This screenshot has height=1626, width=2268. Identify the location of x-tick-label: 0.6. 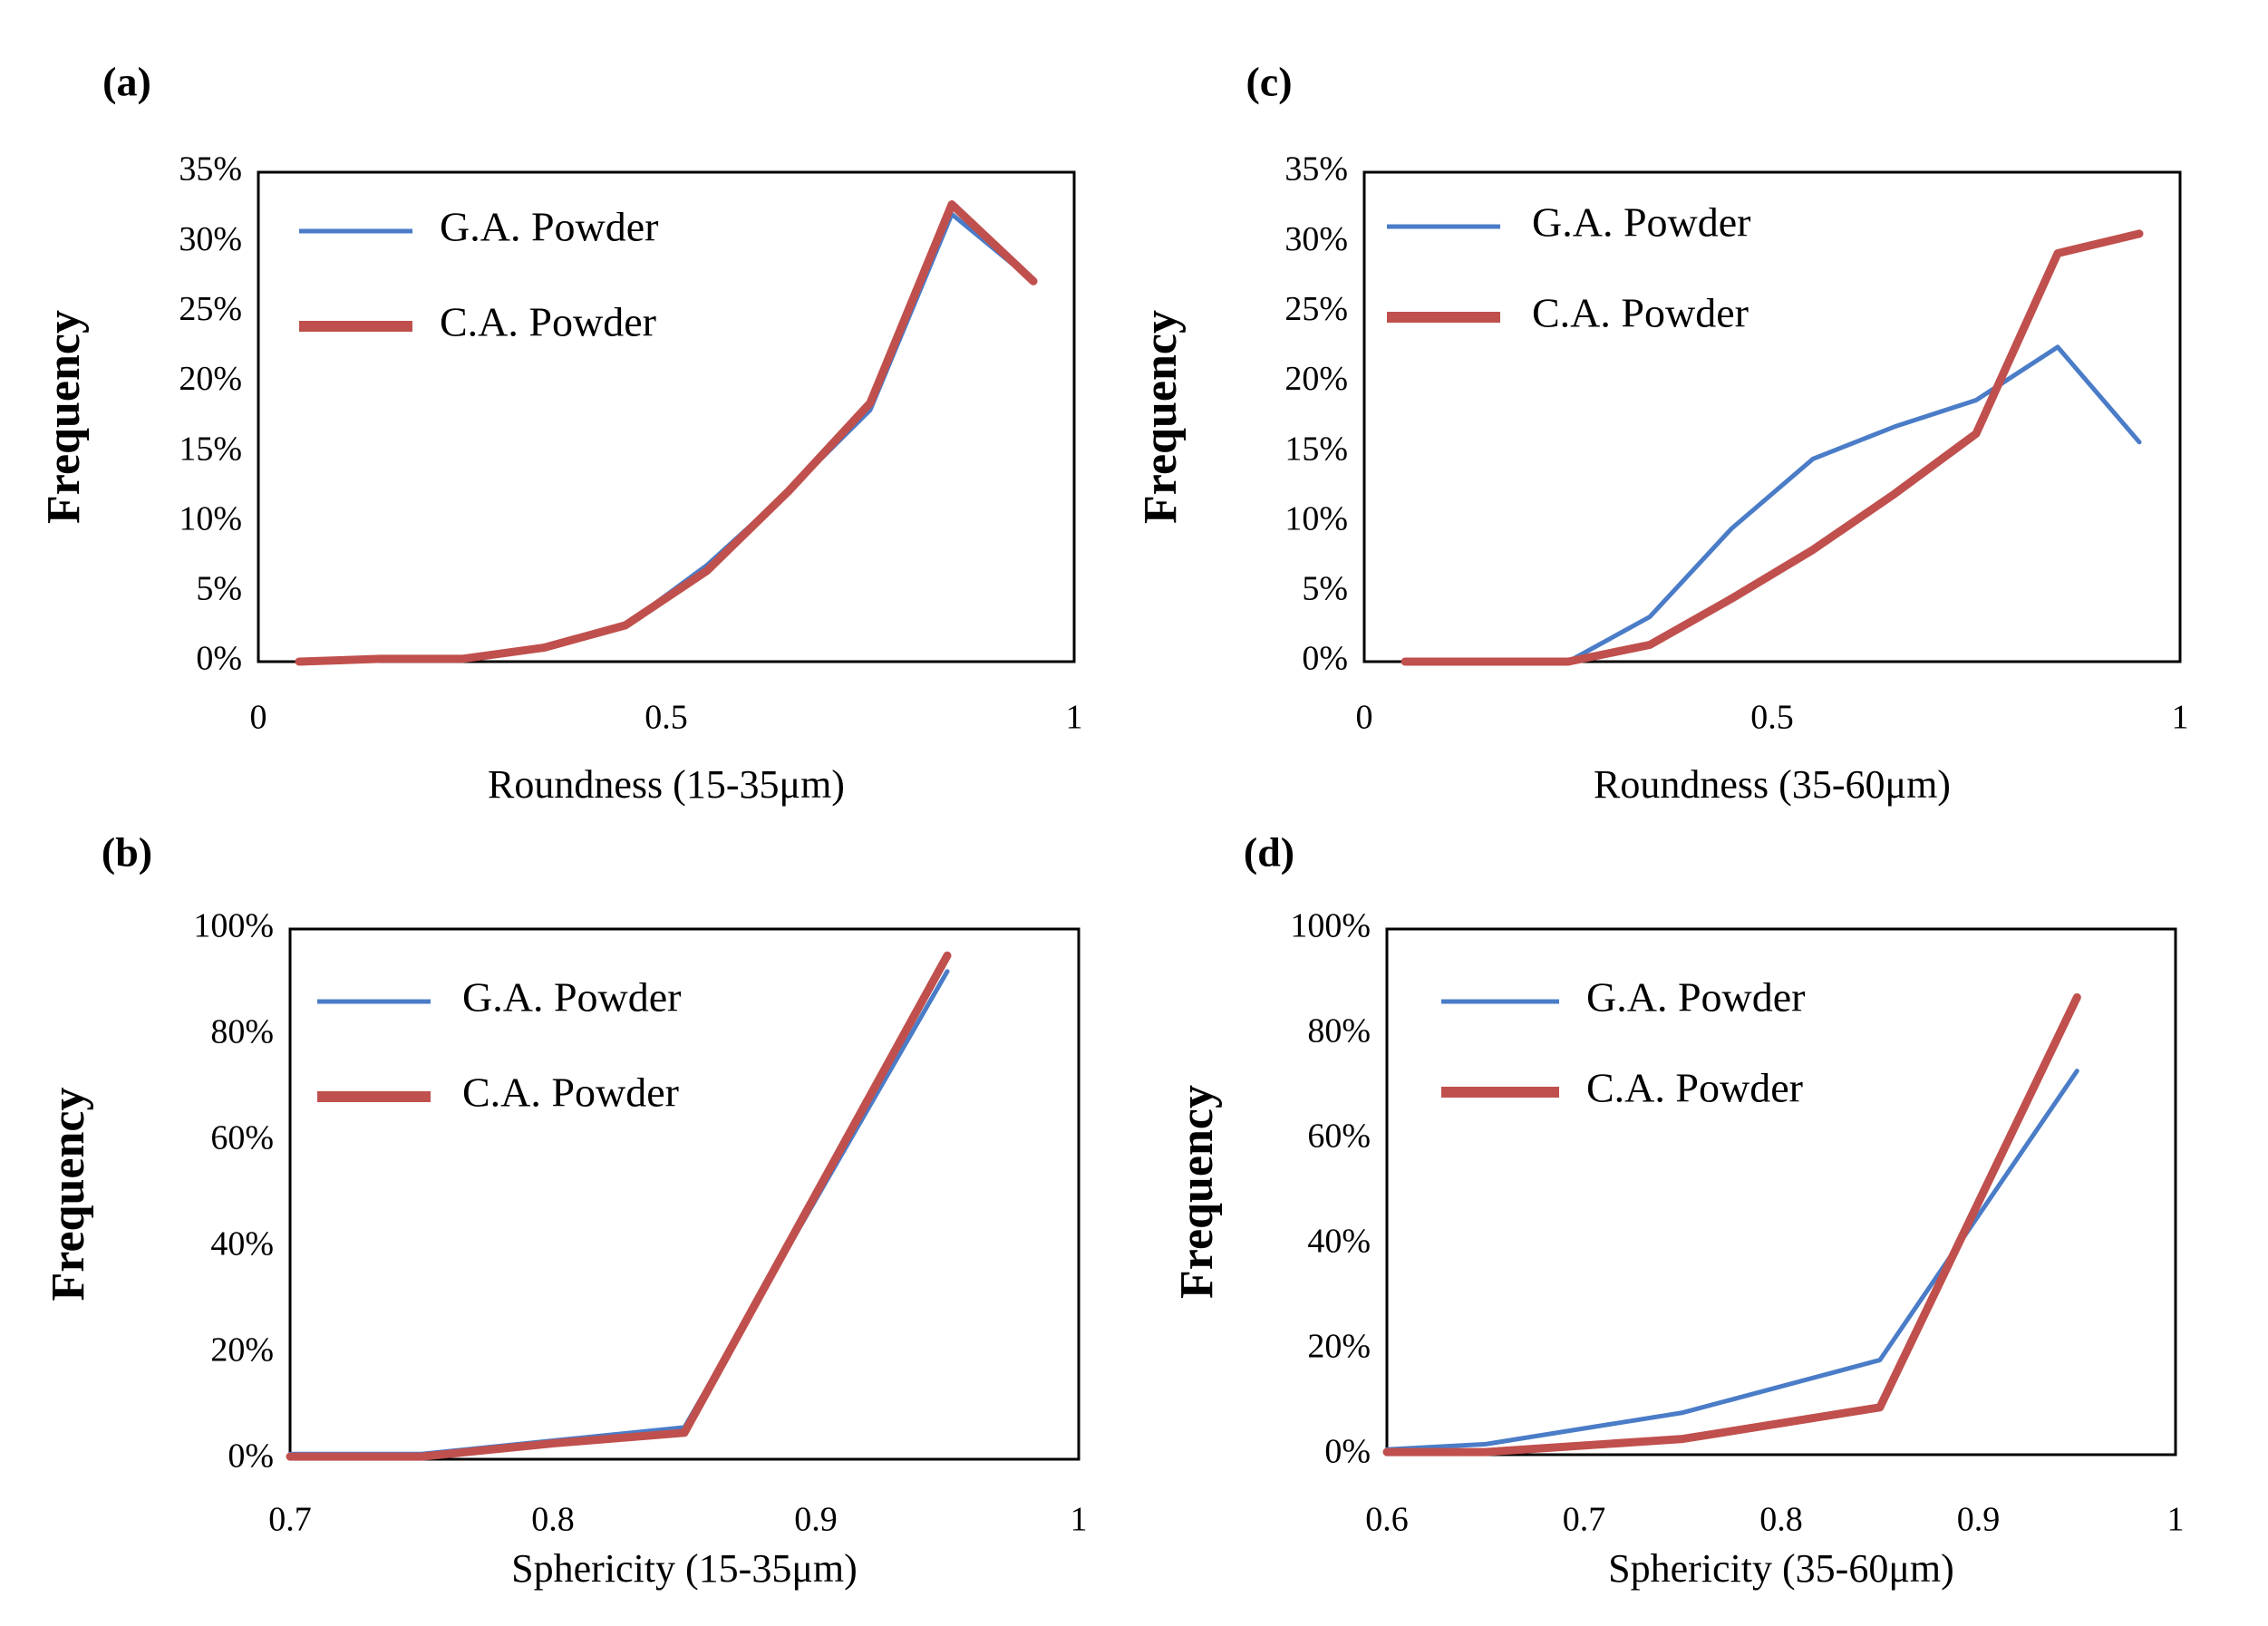
(1387, 1520).